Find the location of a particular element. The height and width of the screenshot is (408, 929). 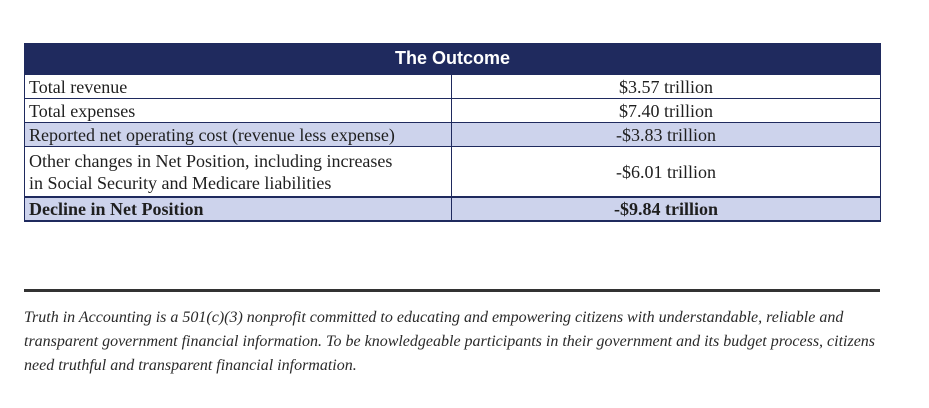

table-header-row: The Outcome is located at coordinates (452, 59).